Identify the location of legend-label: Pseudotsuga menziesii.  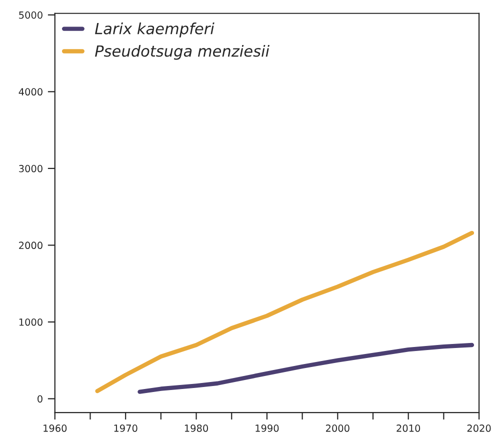
(182, 52).